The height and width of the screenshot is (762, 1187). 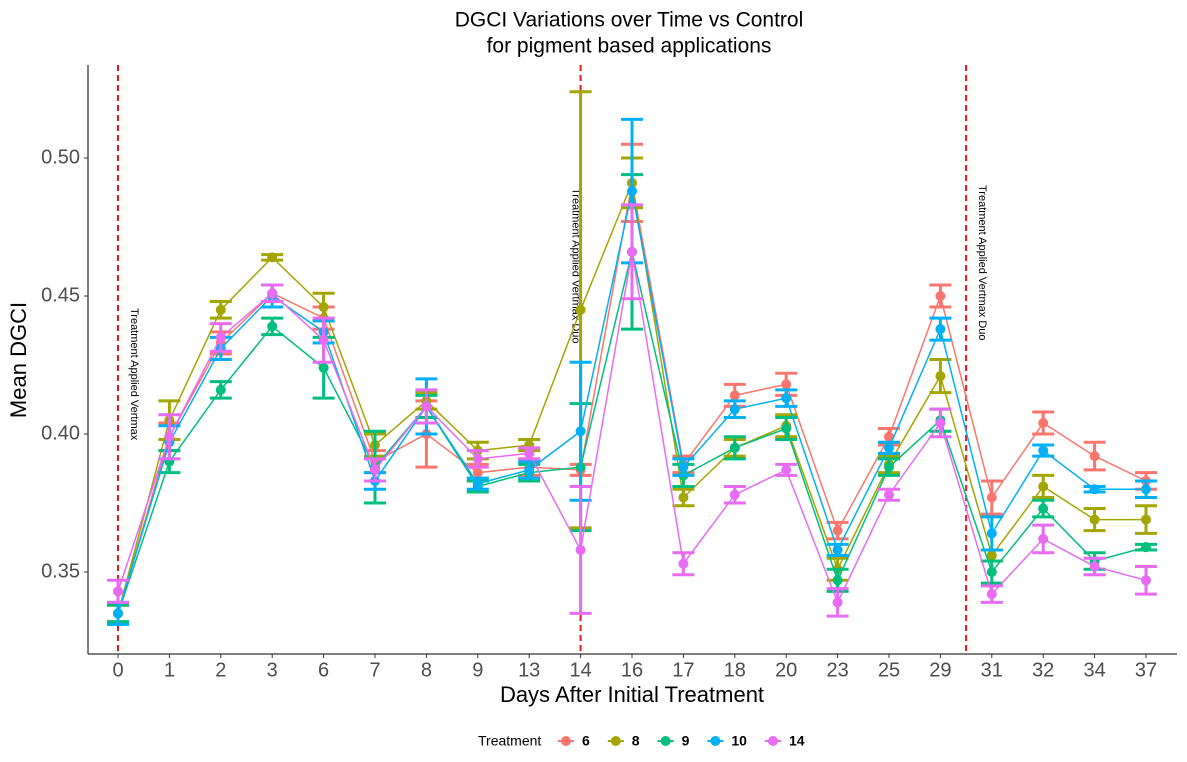 What do you see at coordinates (586, 741) in the screenshot?
I see `legend-label: 6` at bounding box center [586, 741].